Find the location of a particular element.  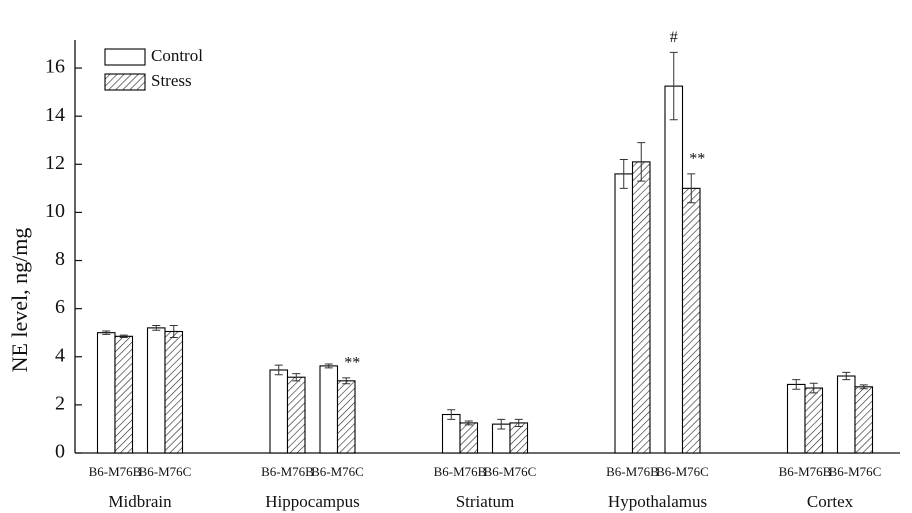

y-tick-label: 8 is located at coordinates (60, 259).